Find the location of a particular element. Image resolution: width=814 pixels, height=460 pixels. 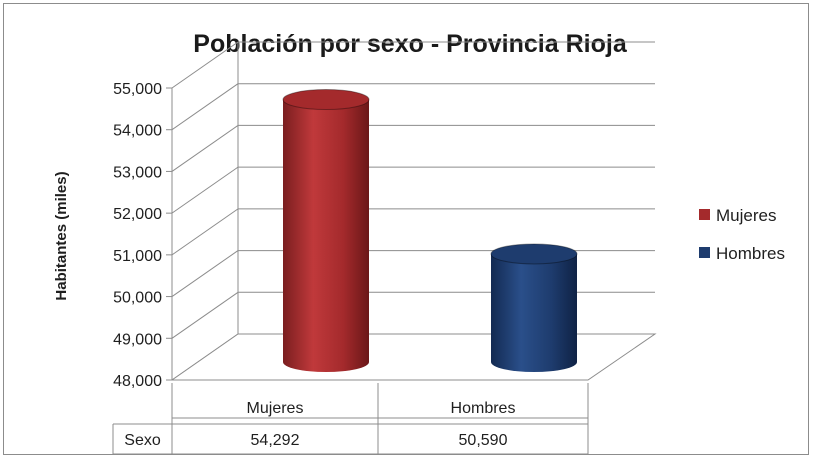

bar-hombres is located at coordinates (534, 307).